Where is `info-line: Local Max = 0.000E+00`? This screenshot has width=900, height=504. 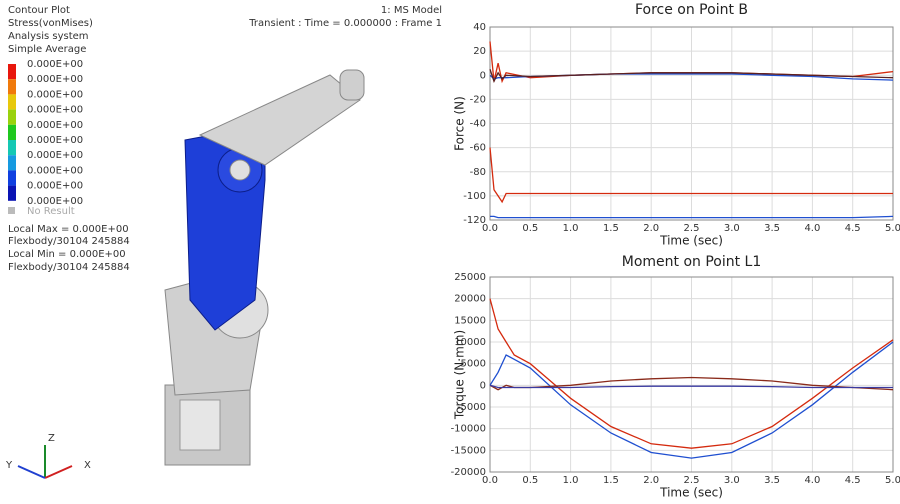 info-line: Local Max = 0.000E+00 is located at coordinates (68, 229).